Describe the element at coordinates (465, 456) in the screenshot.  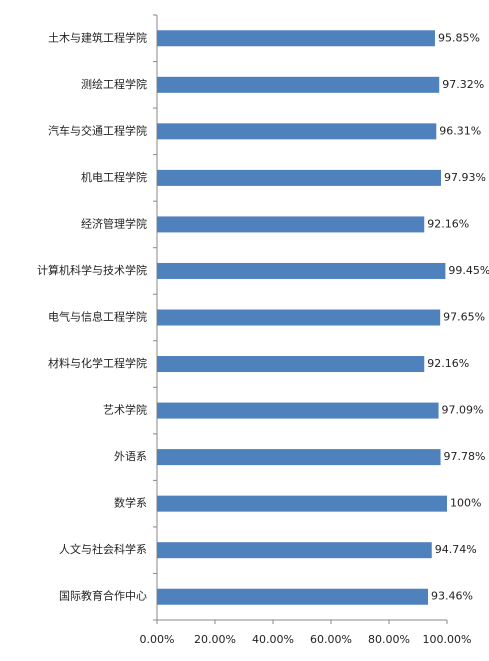
I see `value-label: 97.78%` at that location.